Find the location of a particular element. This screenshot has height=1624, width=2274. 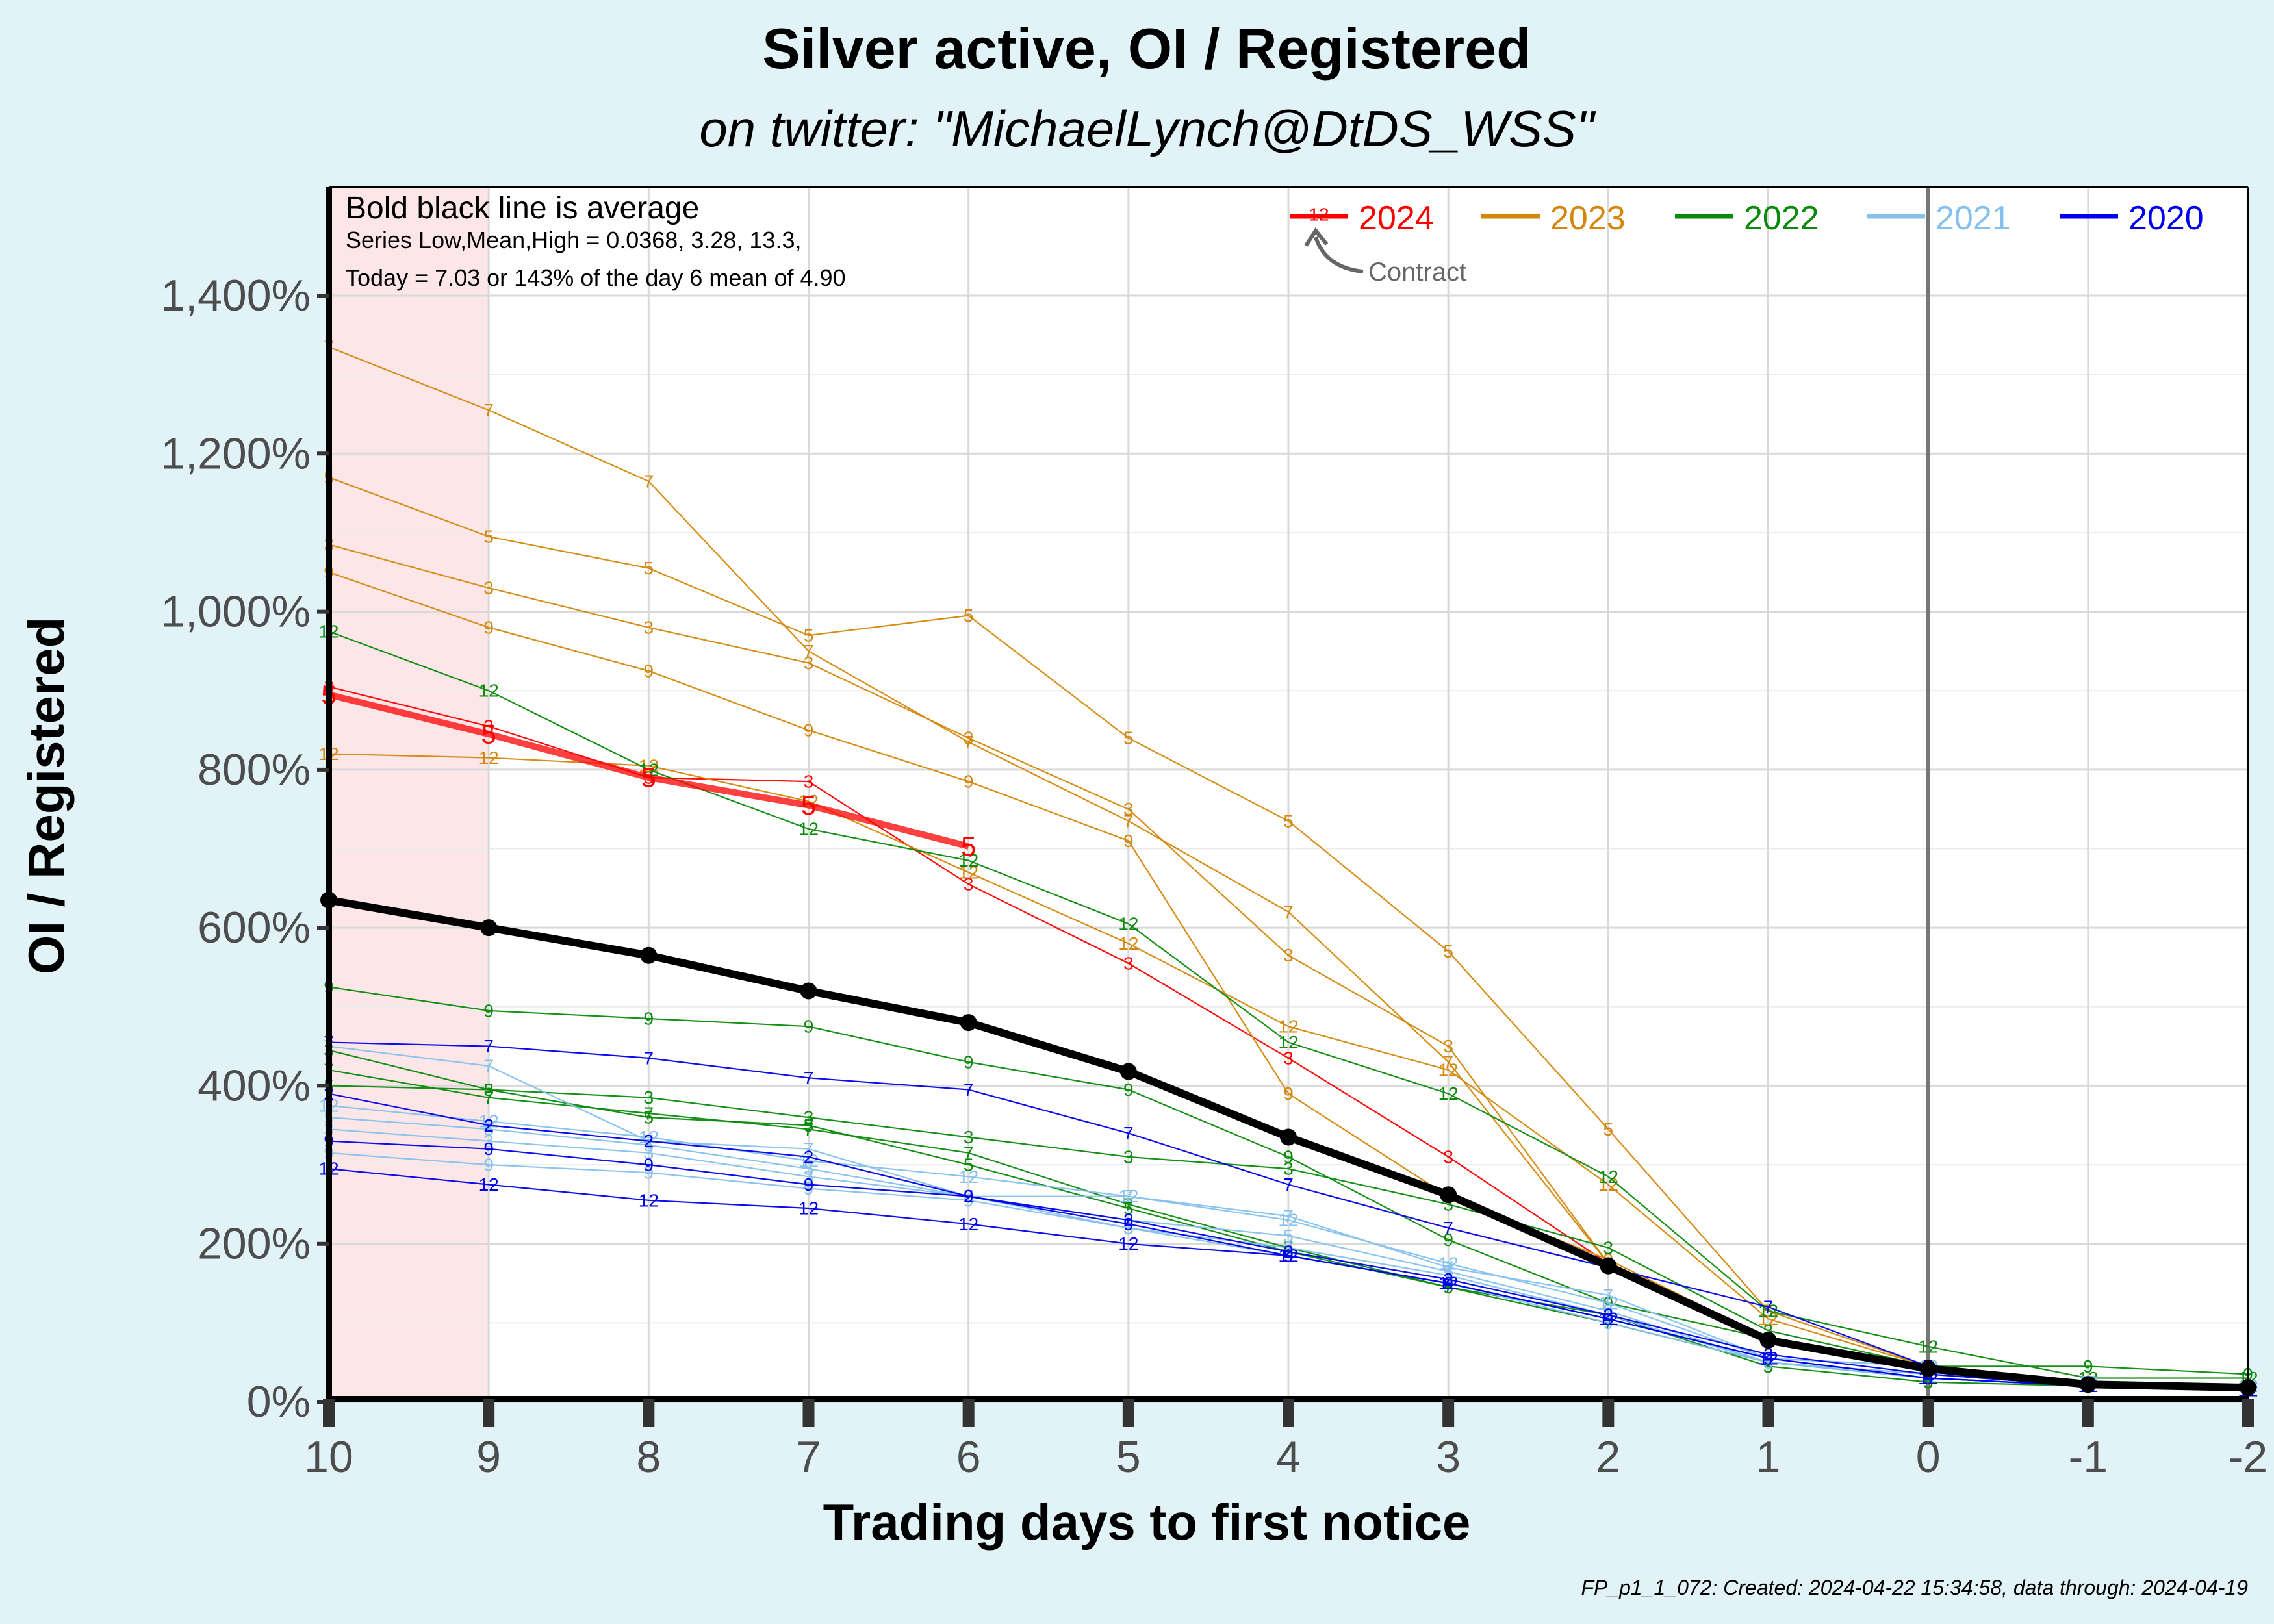

x-tick-label: 10 is located at coordinates (328, 1457).